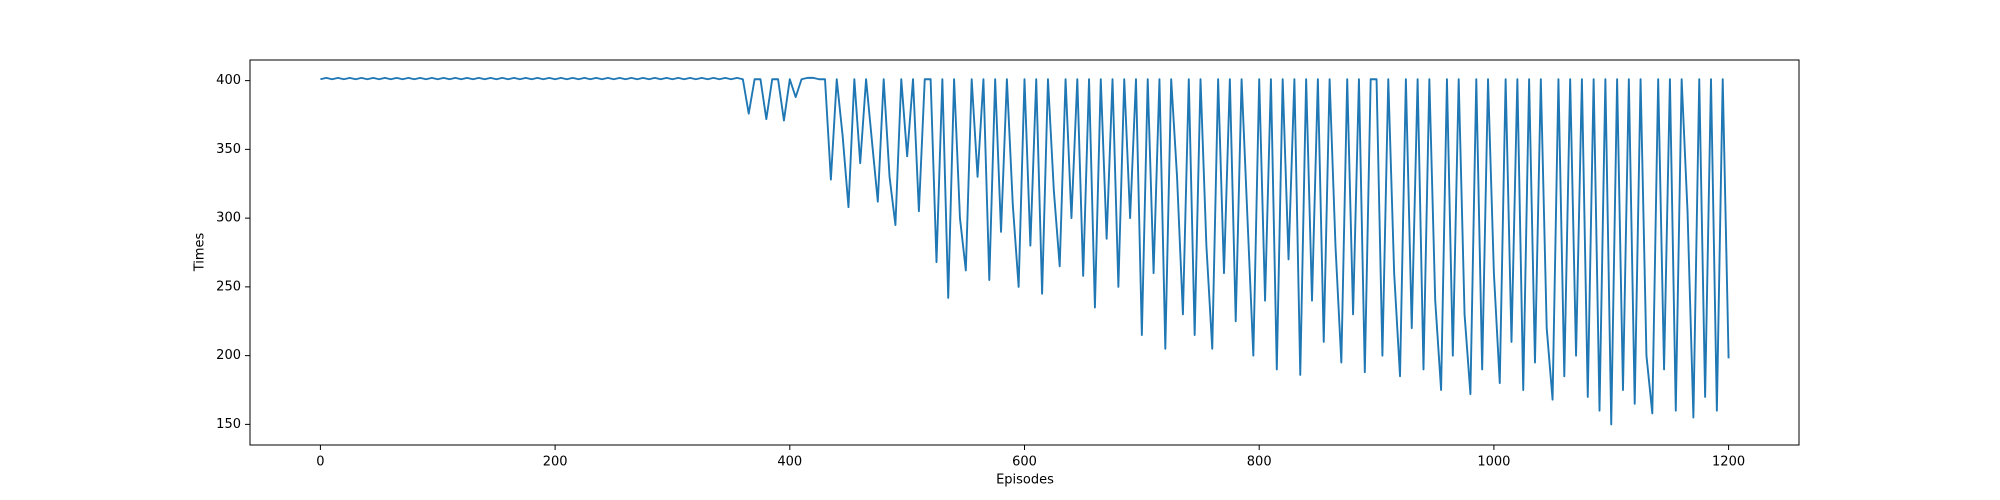  Describe the element at coordinates (228, 286) in the screenshot. I see `y-tick-label: 250` at that location.